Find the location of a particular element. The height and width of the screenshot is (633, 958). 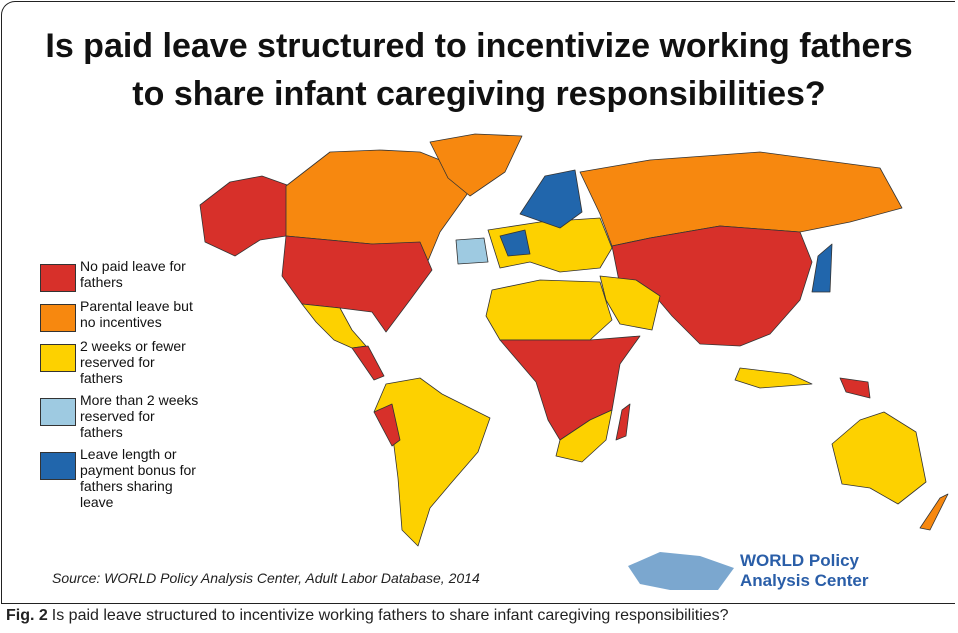

scandinavia is located at coordinates (551, 199).